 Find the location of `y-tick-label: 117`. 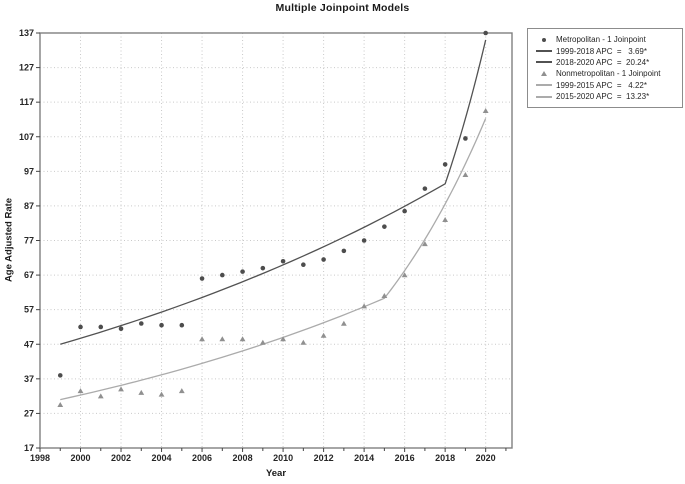

y-tick-label: 117 is located at coordinates (26, 102).